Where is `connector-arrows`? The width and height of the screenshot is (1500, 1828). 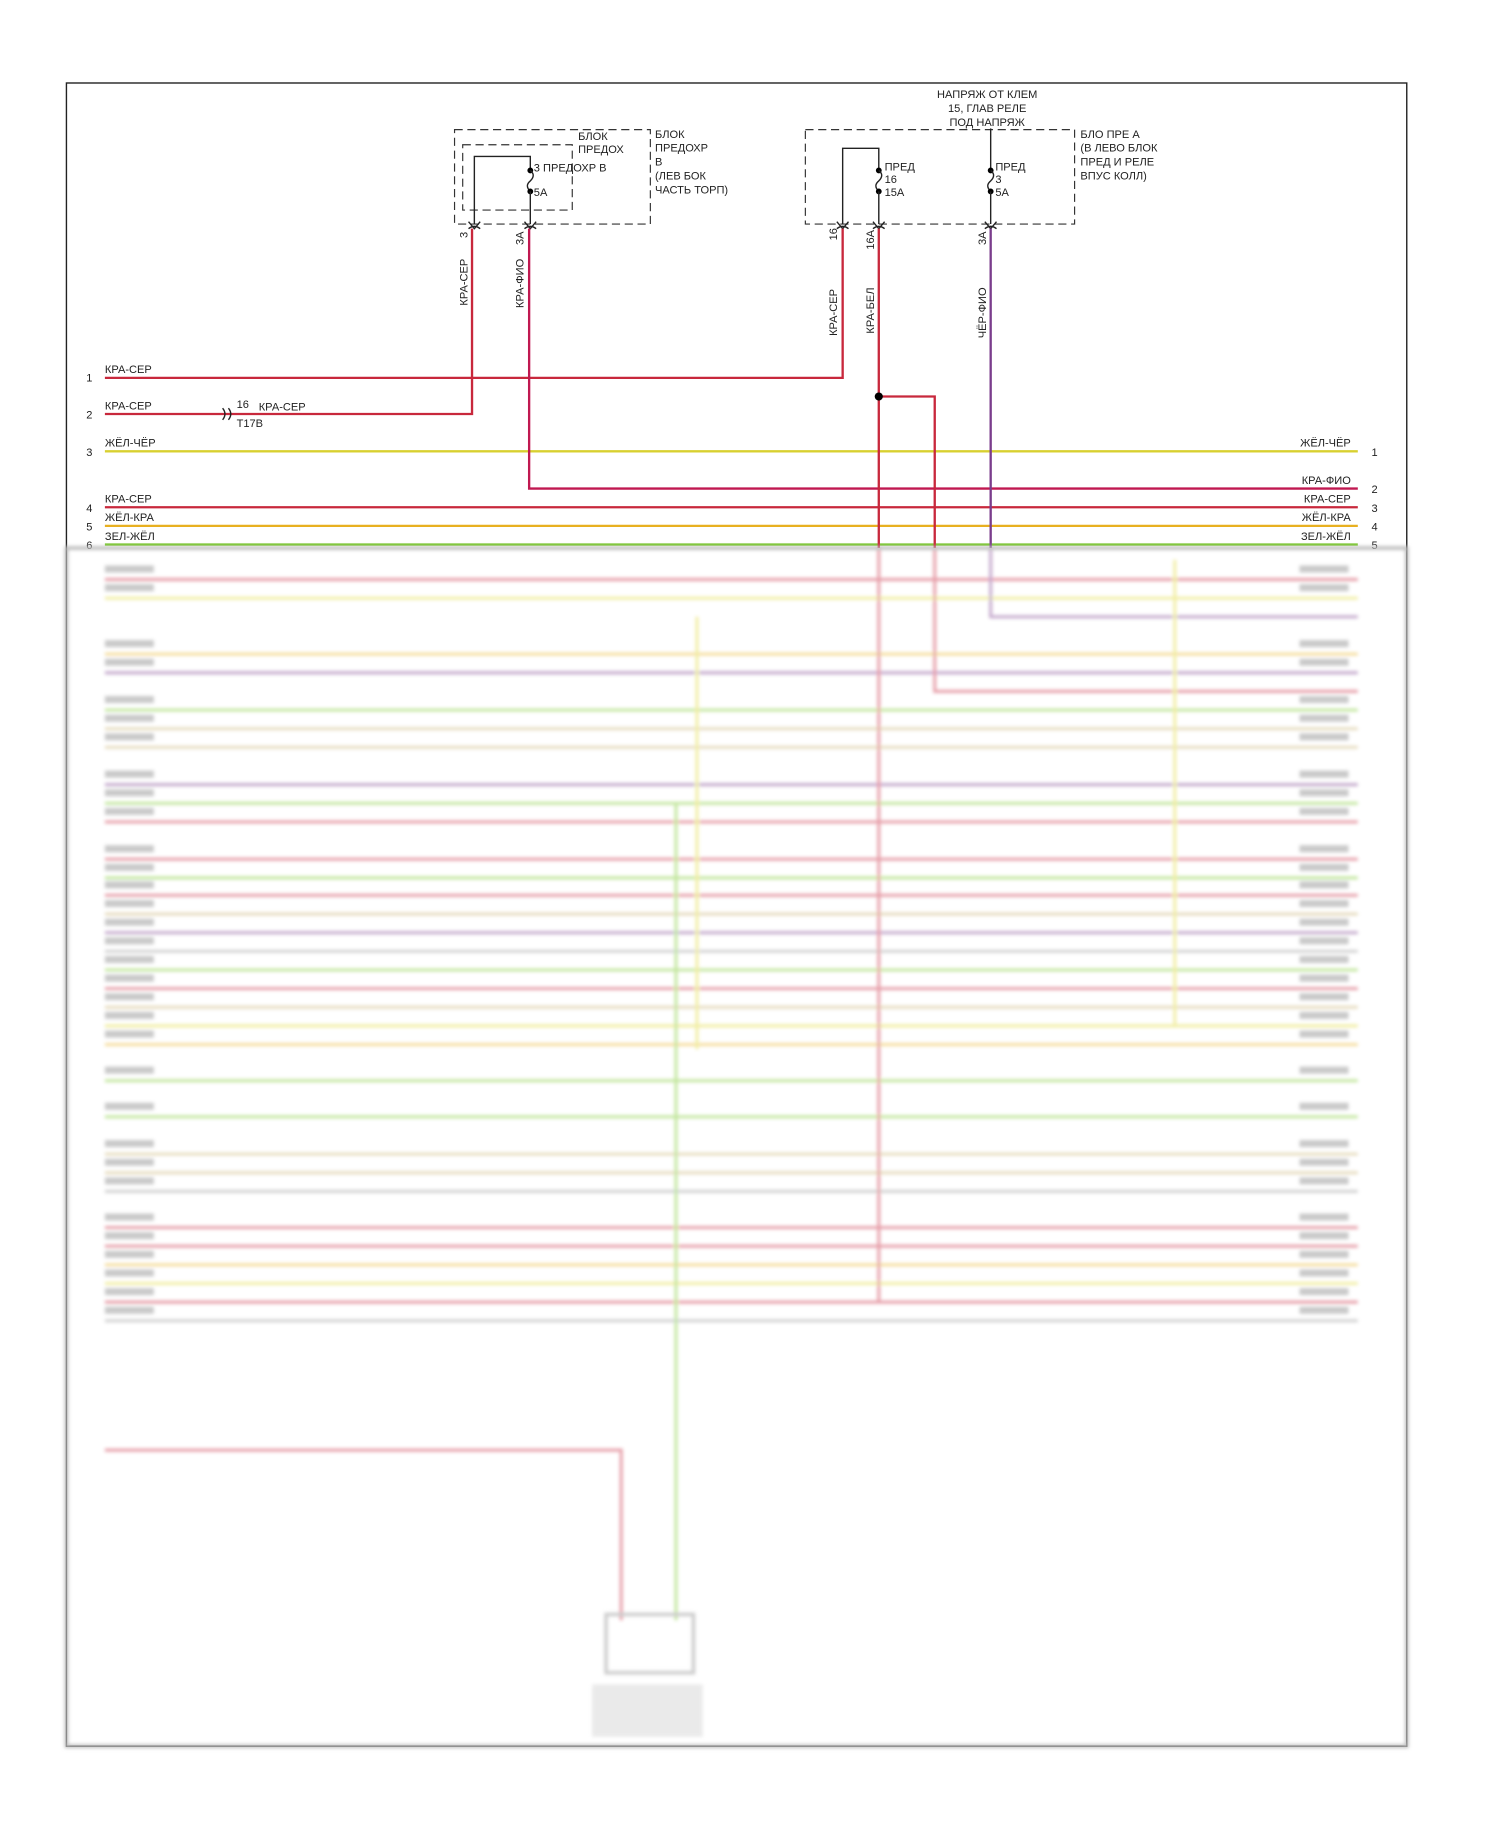
connector-arrows is located at coordinates (732, 225).